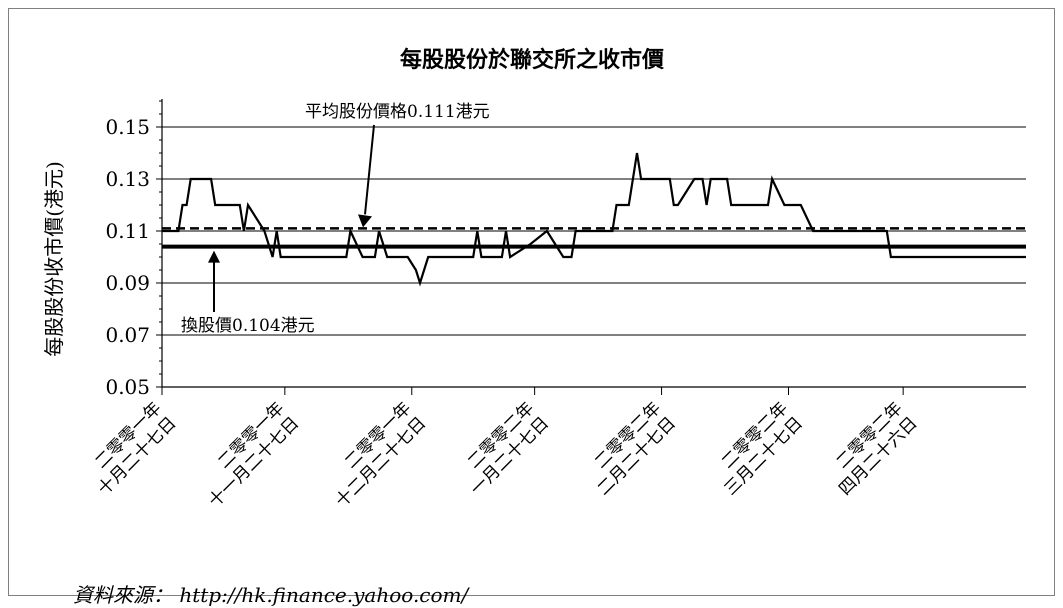  What do you see at coordinates (127, 179) in the screenshot?
I see `y-tick-label: 0.13` at bounding box center [127, 179].